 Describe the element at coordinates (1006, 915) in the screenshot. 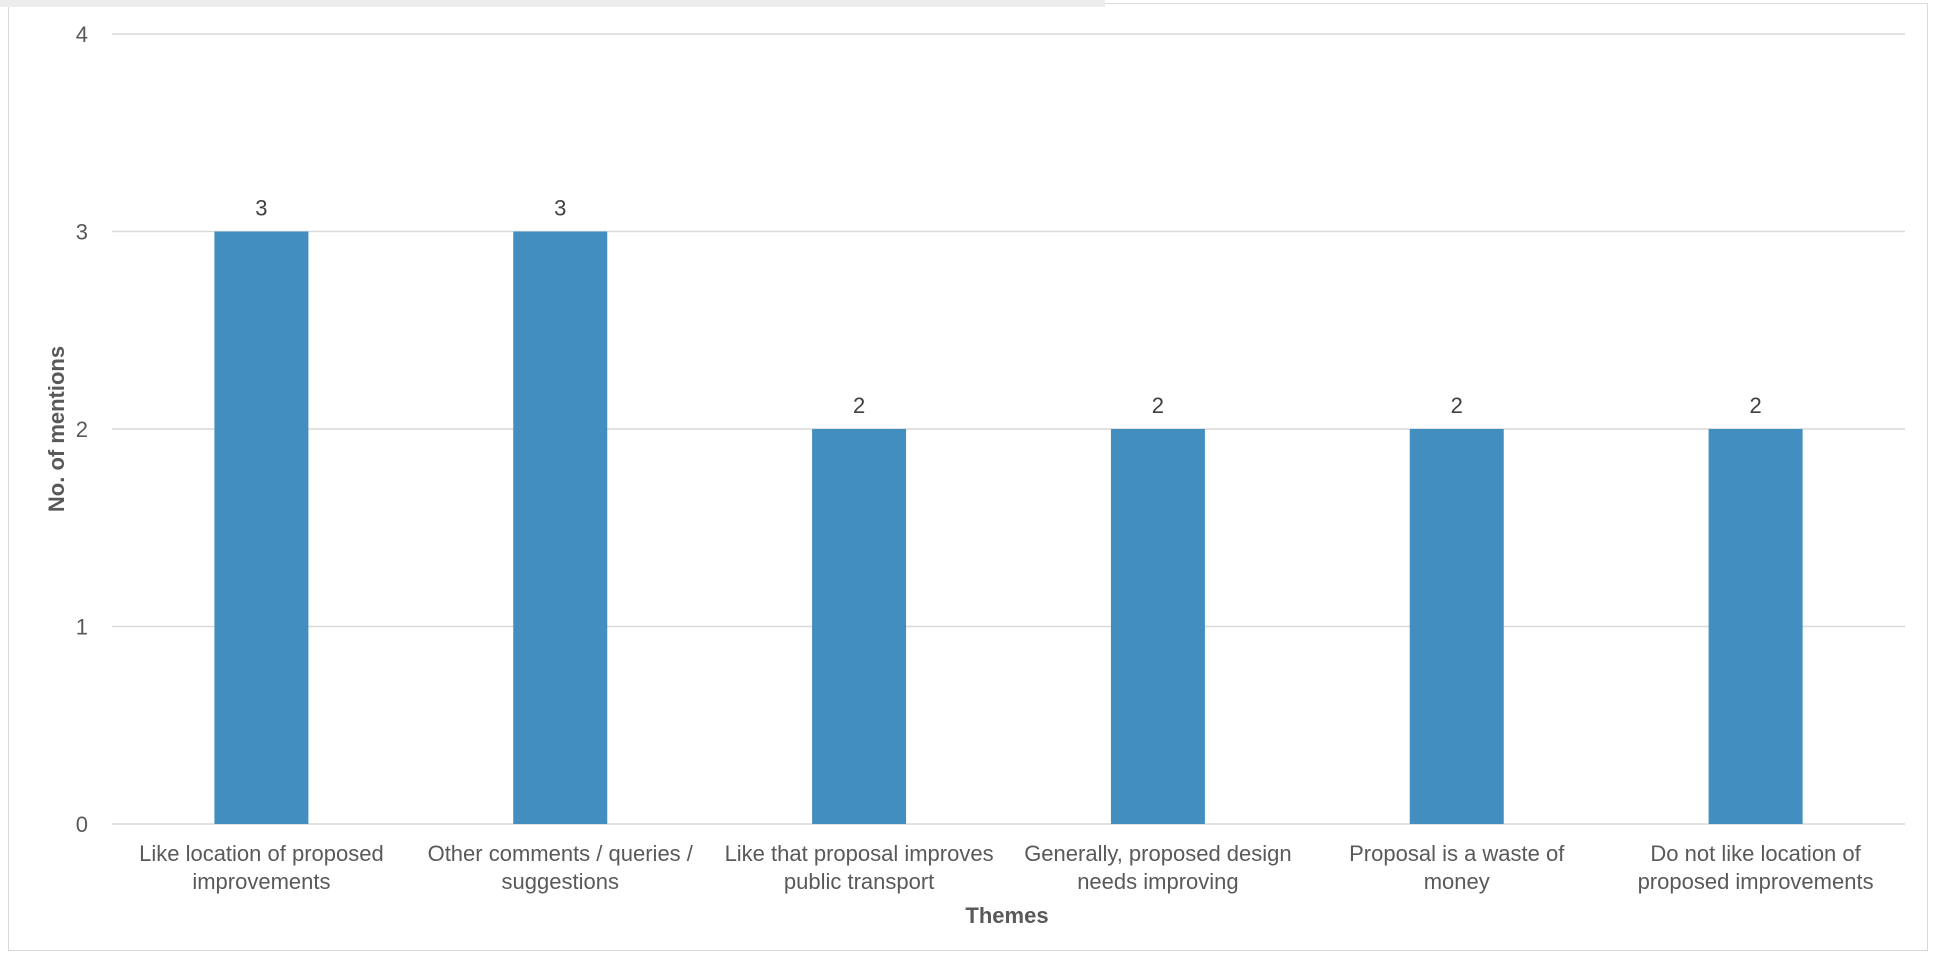

I see `x-axis-title: Themes` at that location.